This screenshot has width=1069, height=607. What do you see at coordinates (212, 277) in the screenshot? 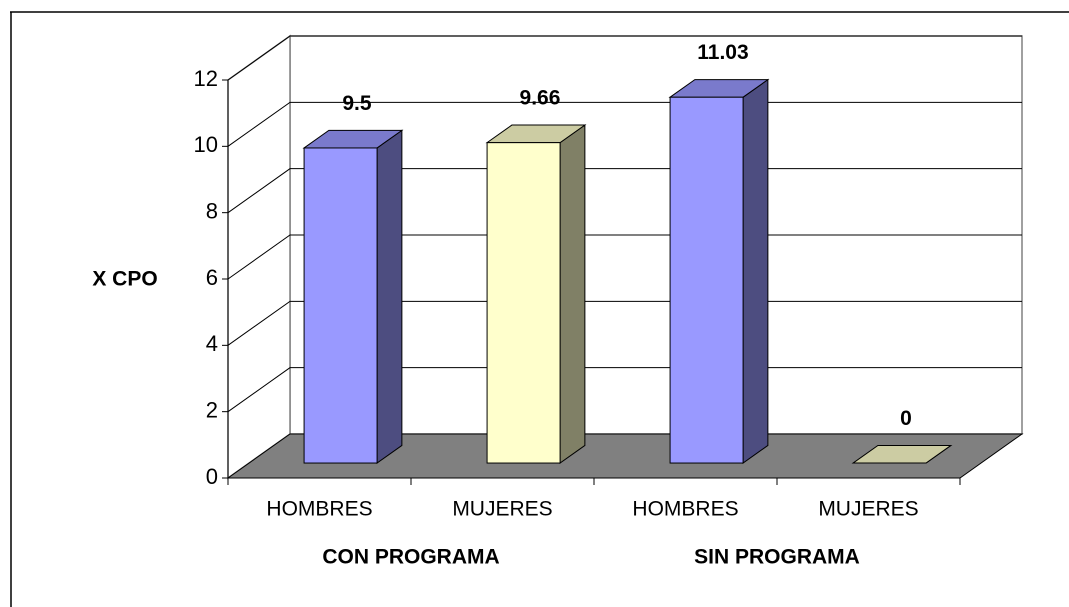
I see `y-tick-label: 6` at bounding box center [212, 277].